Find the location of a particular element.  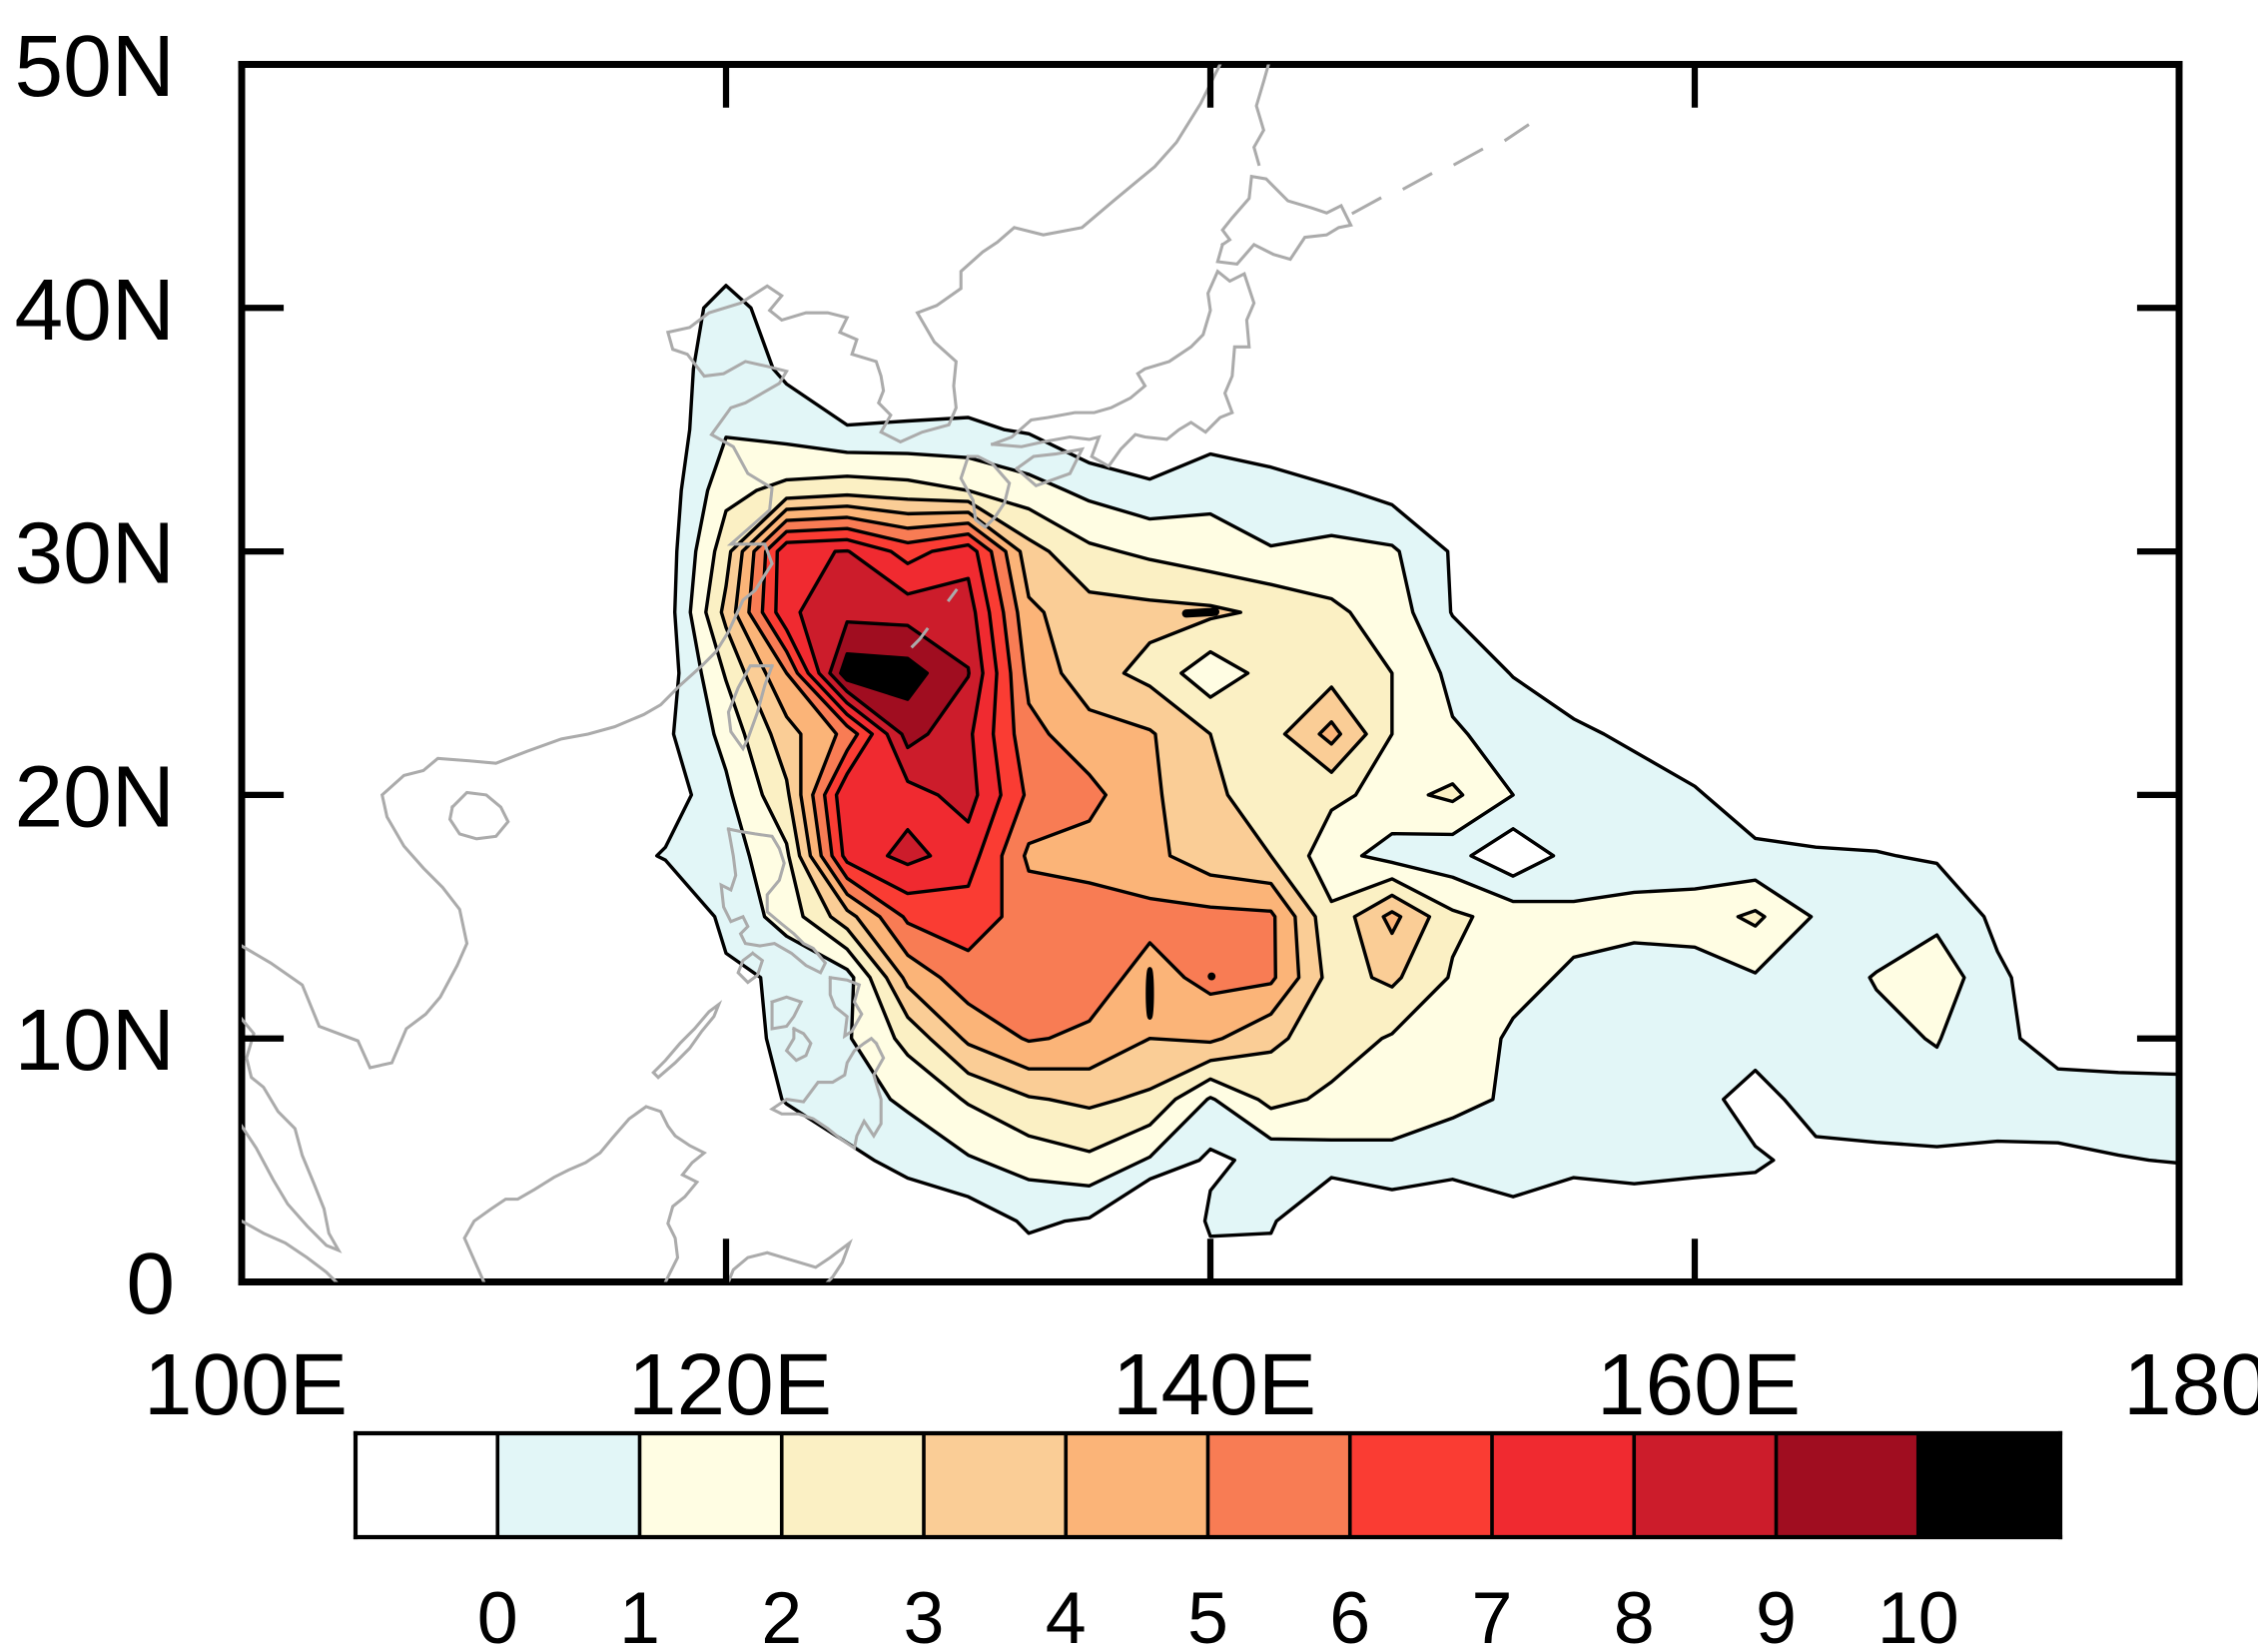

svg-text: 100E is located at coordinates (246, 1384).